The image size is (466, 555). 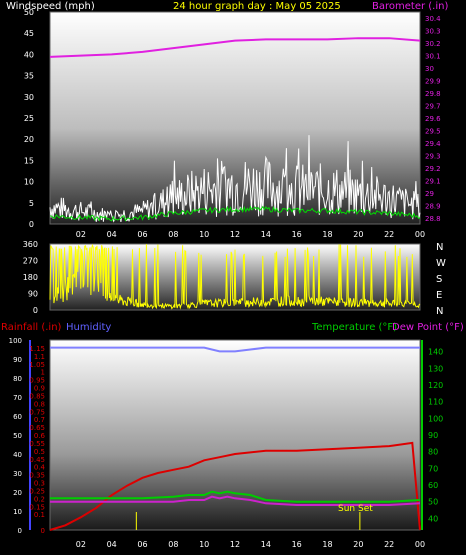 I want to click on baro-axis-title: Barometer (.in), so click(x=410, y=6).